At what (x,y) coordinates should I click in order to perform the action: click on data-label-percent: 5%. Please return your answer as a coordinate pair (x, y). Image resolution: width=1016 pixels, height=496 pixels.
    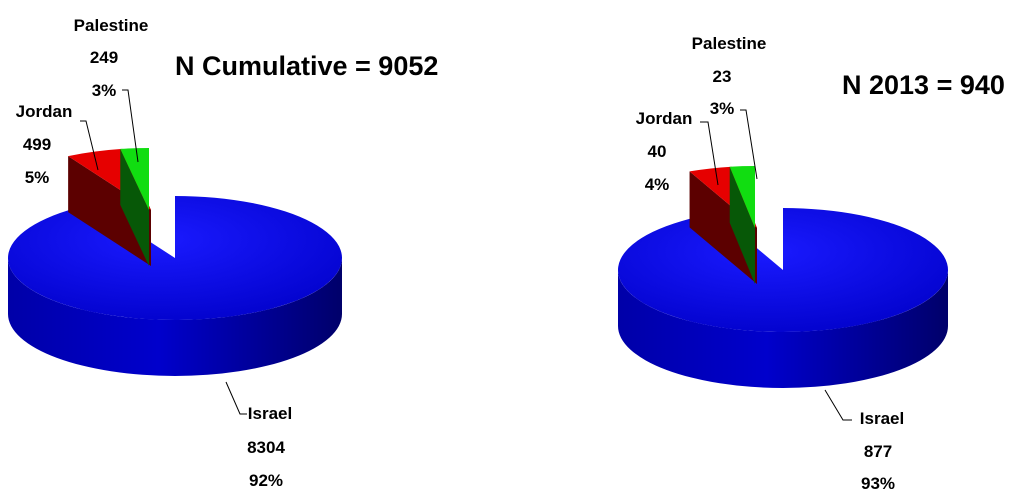
    Looking at the image, I should click on (37, 177).